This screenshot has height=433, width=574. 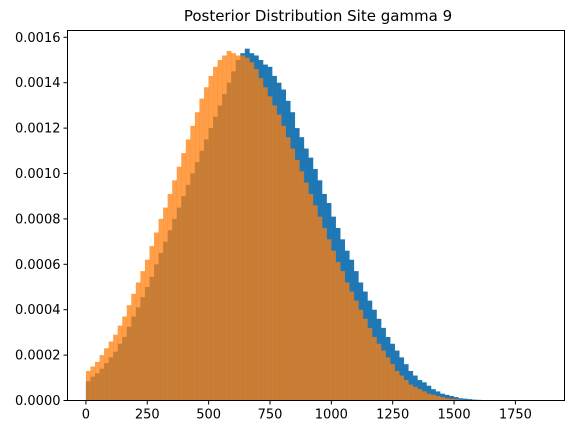 I want to click on y-tick-label: 0.0002, so click(x=38, y=356).